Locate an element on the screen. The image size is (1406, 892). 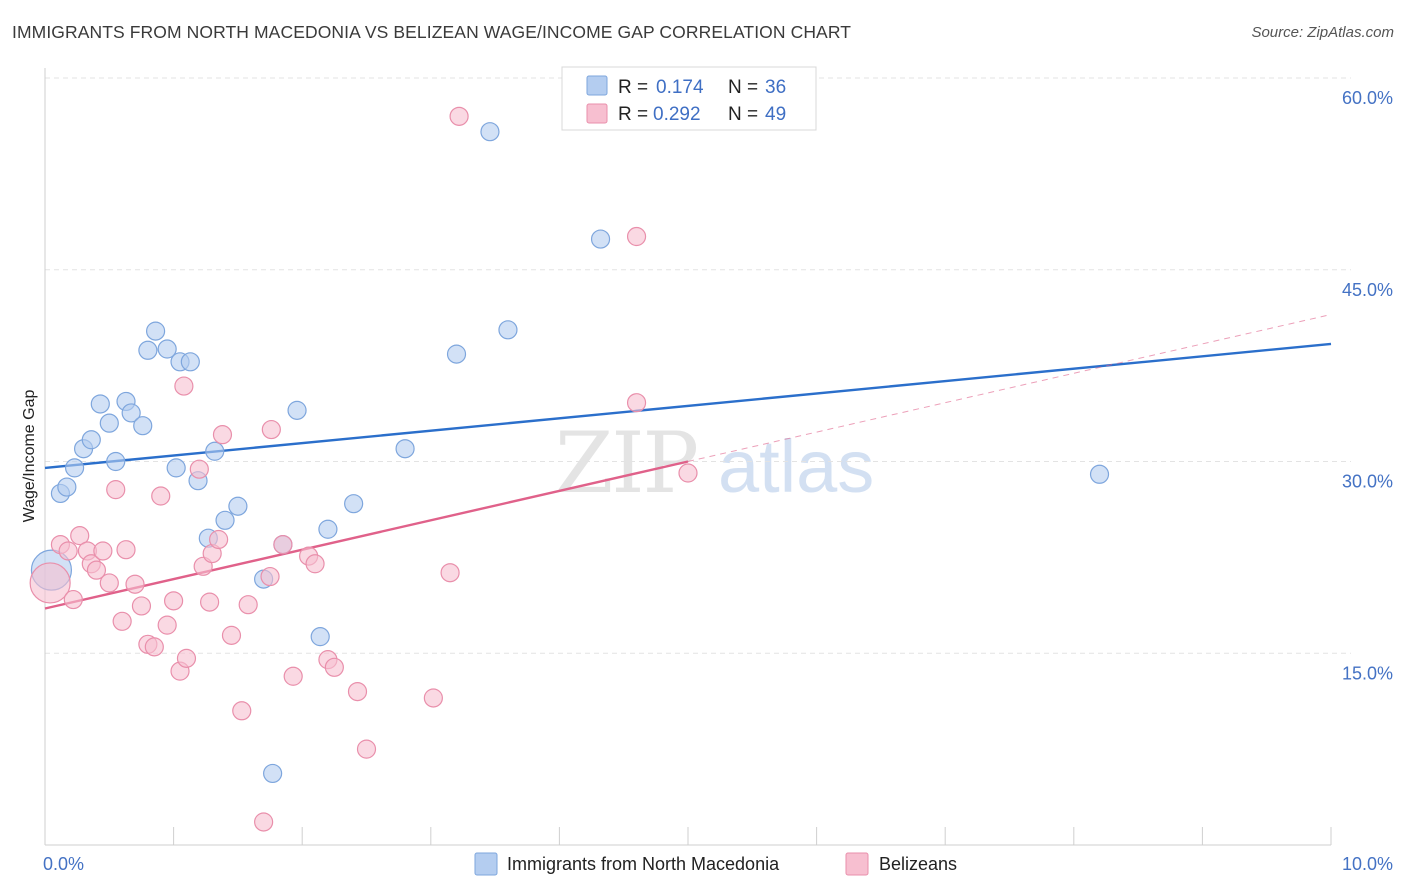
trend-line-north-macedonia is located at coordinates (688, 406).